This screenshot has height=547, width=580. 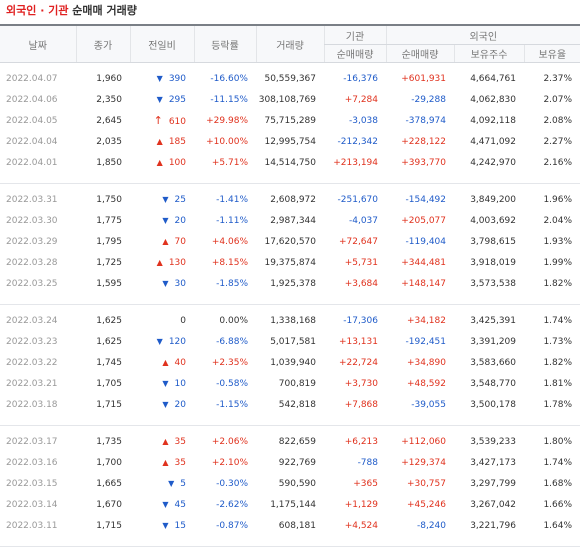 What do you see at coordinates (293, 199) in the screenshot?
I see `row-volume: 2,608,972` at bounding box center [293, 199].